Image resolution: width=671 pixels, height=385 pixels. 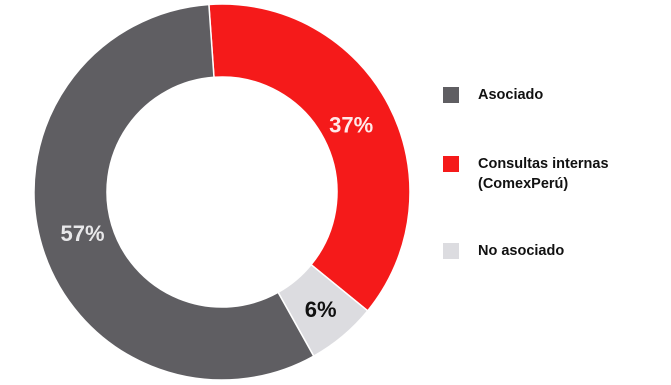 I want to click on legend-swatch-no-asociado, so click(x=451, y=251).